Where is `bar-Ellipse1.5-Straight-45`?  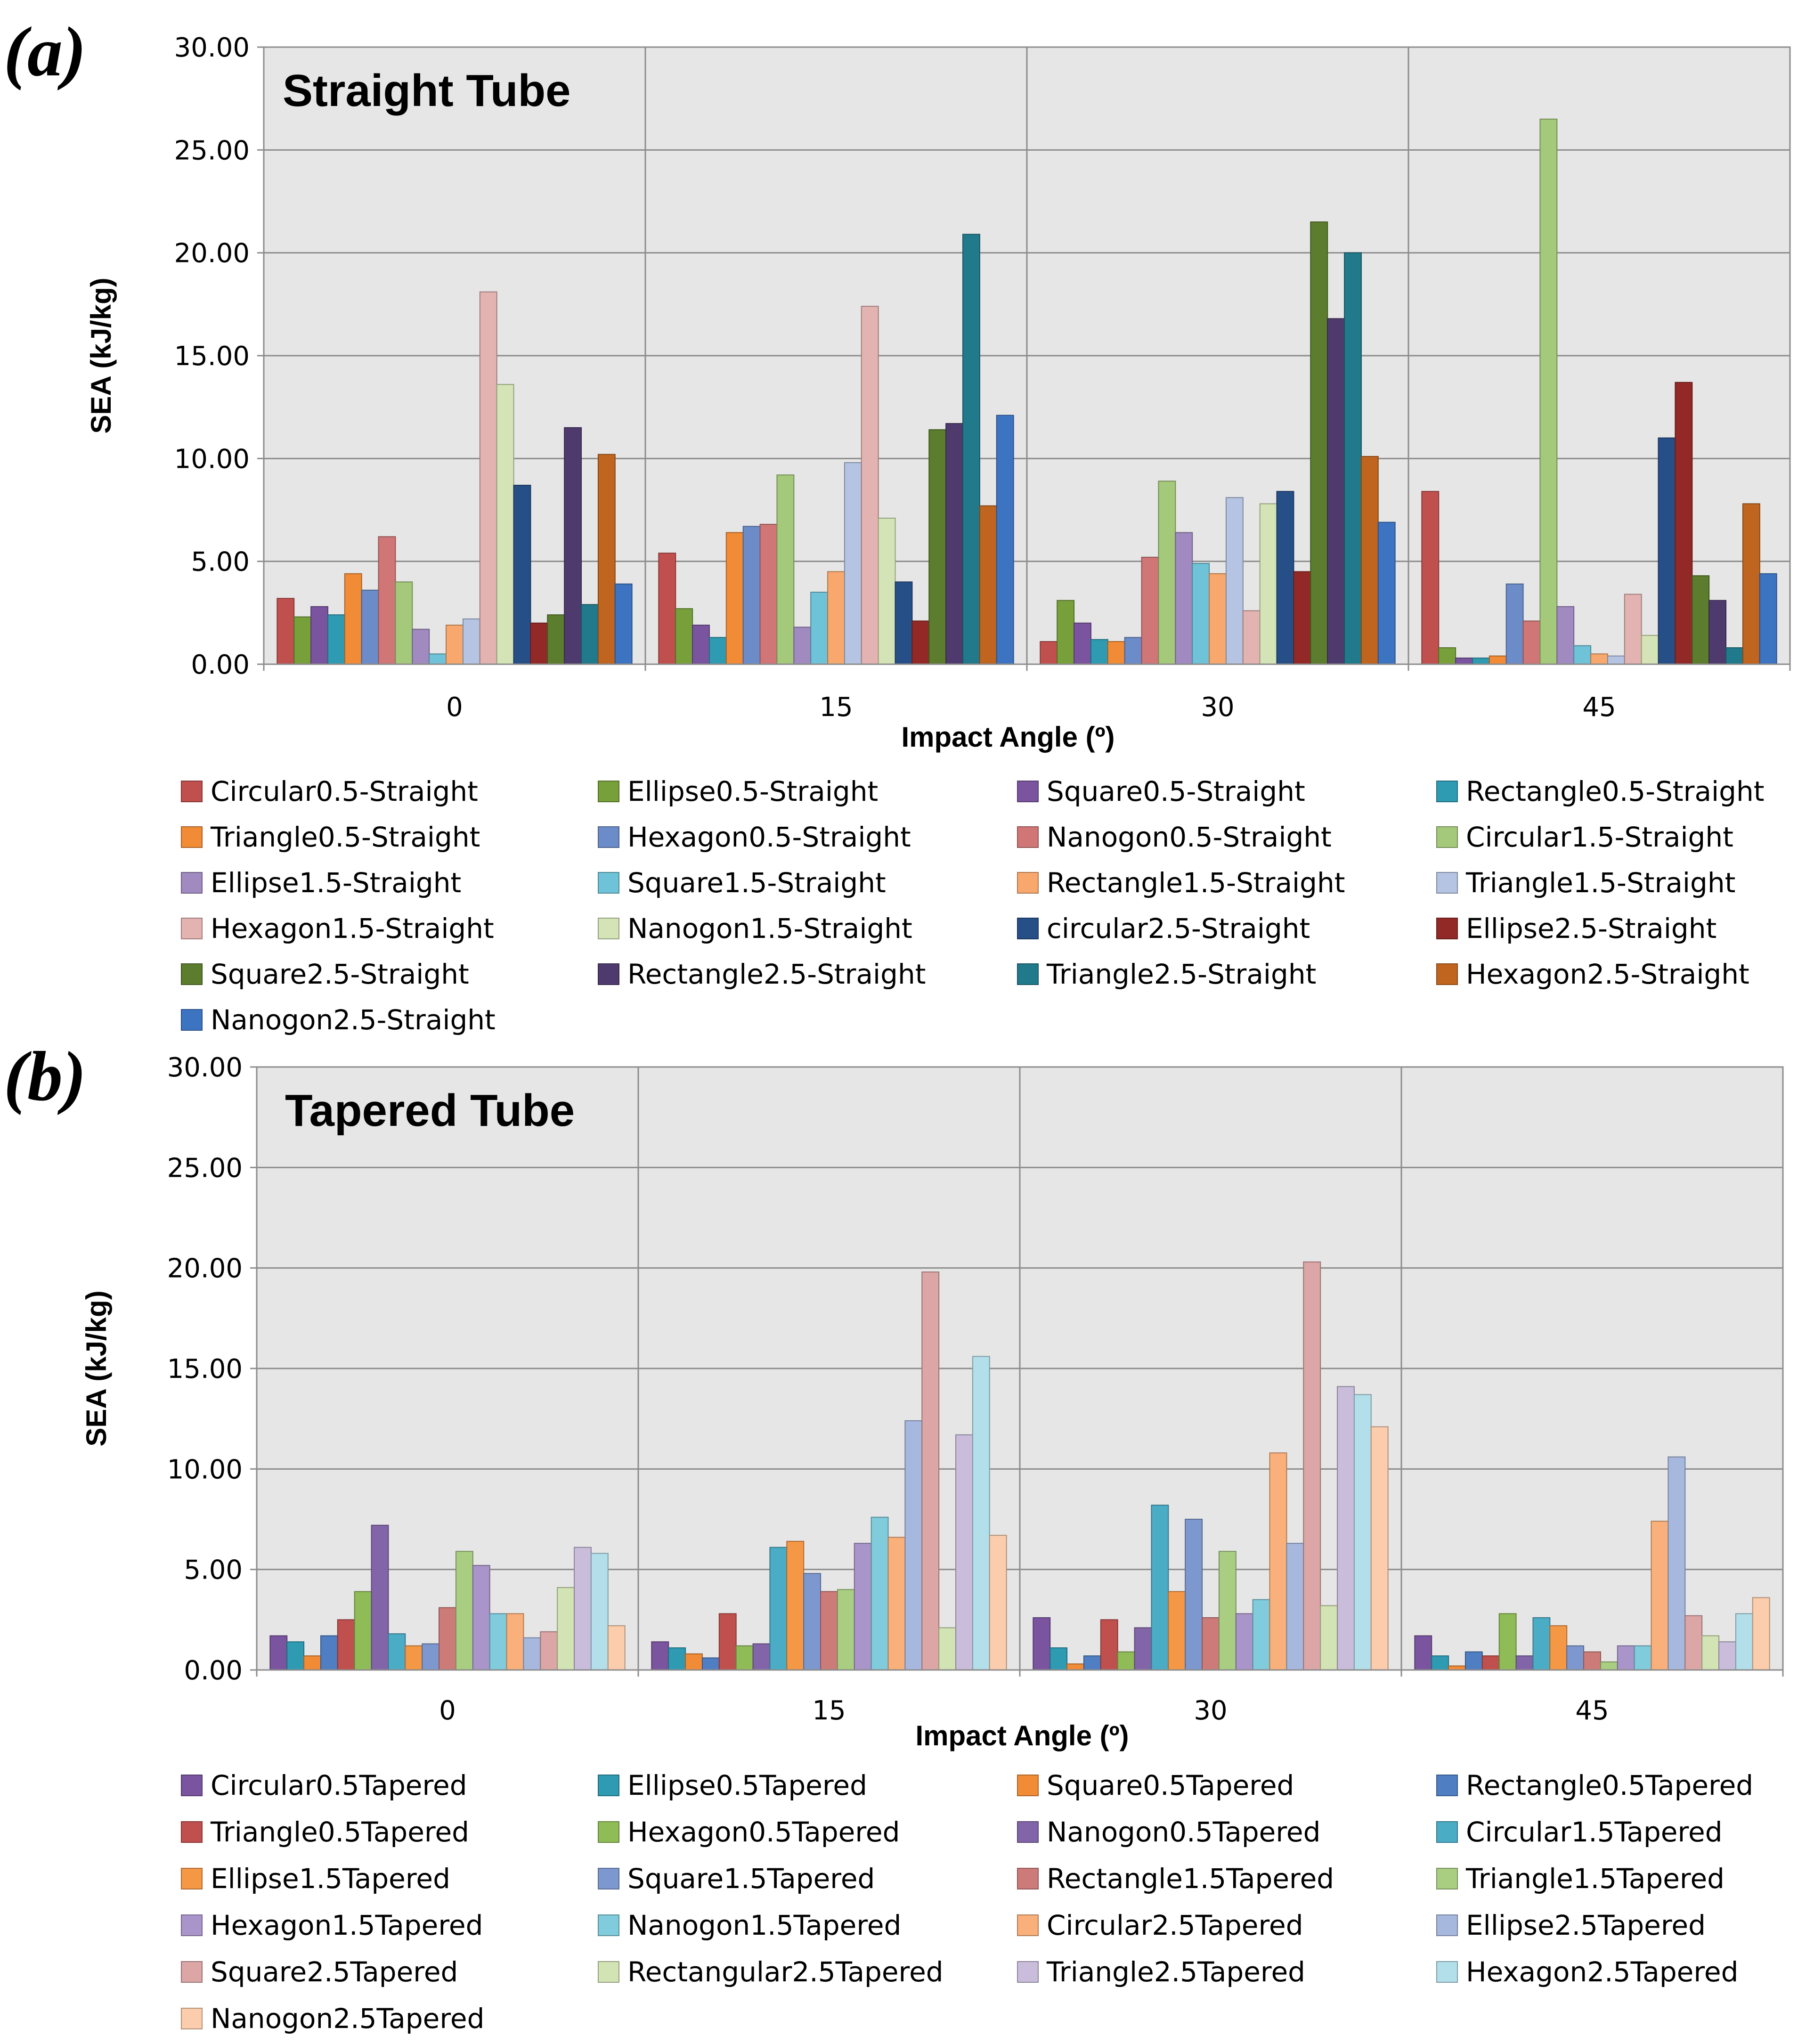
bar-Ellipse1.5-Straight-45 is located at coordinates (1566, 635).